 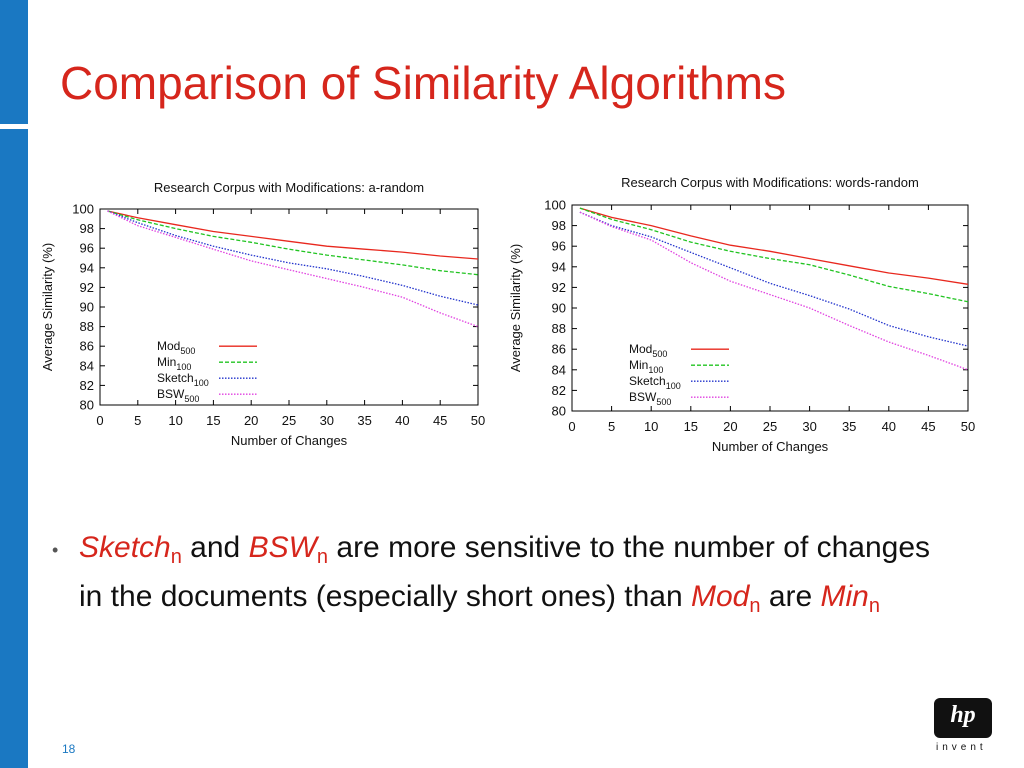 What do you see at coordinates (961, 747) in the screenshot?
I see `hp-logo-tagline: invent` at bounding box center [961, 747].